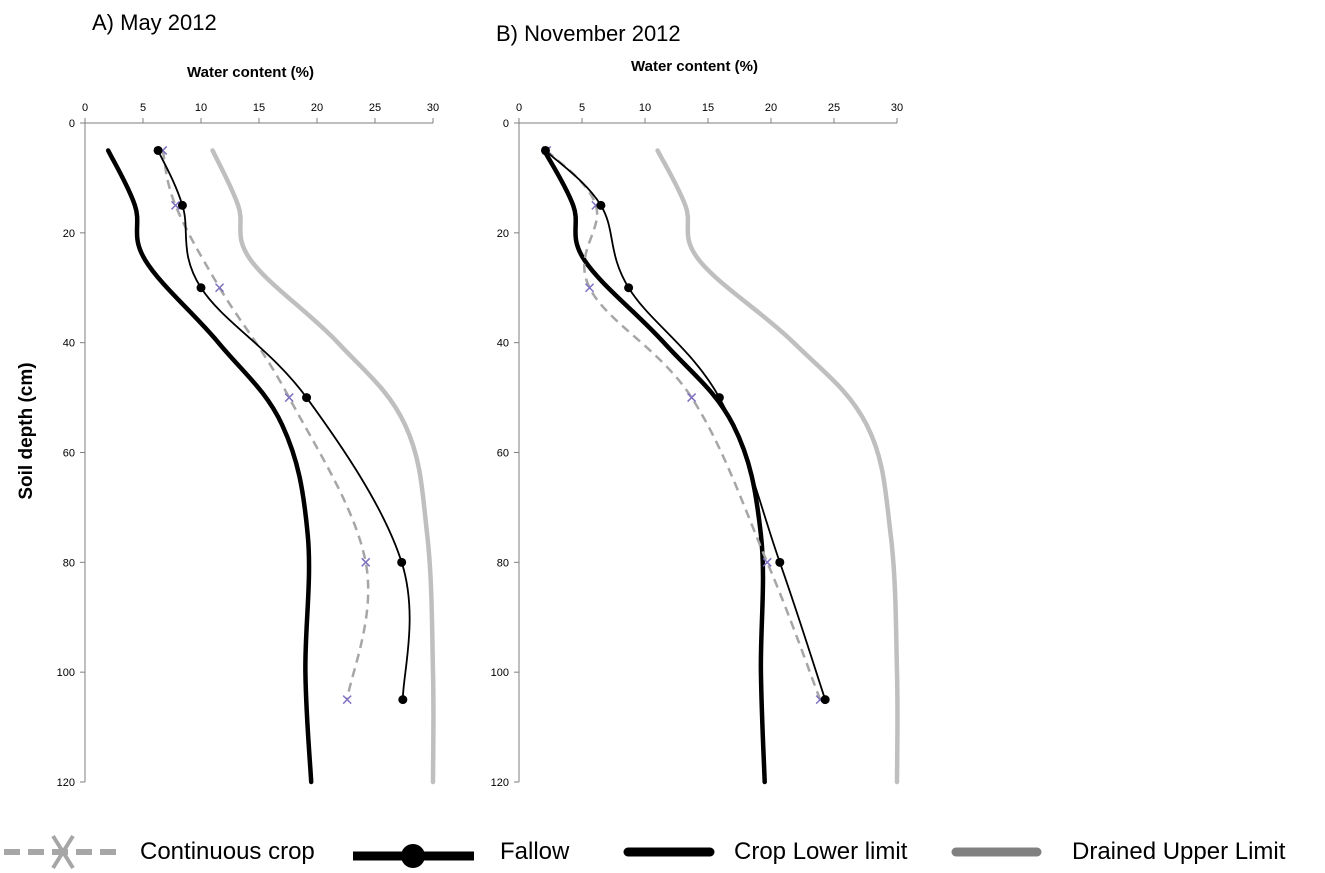 The width and height of the screenshot is (1325, 873). I want to click on panel-b-y-tick-label: 20, so click(503, 234).